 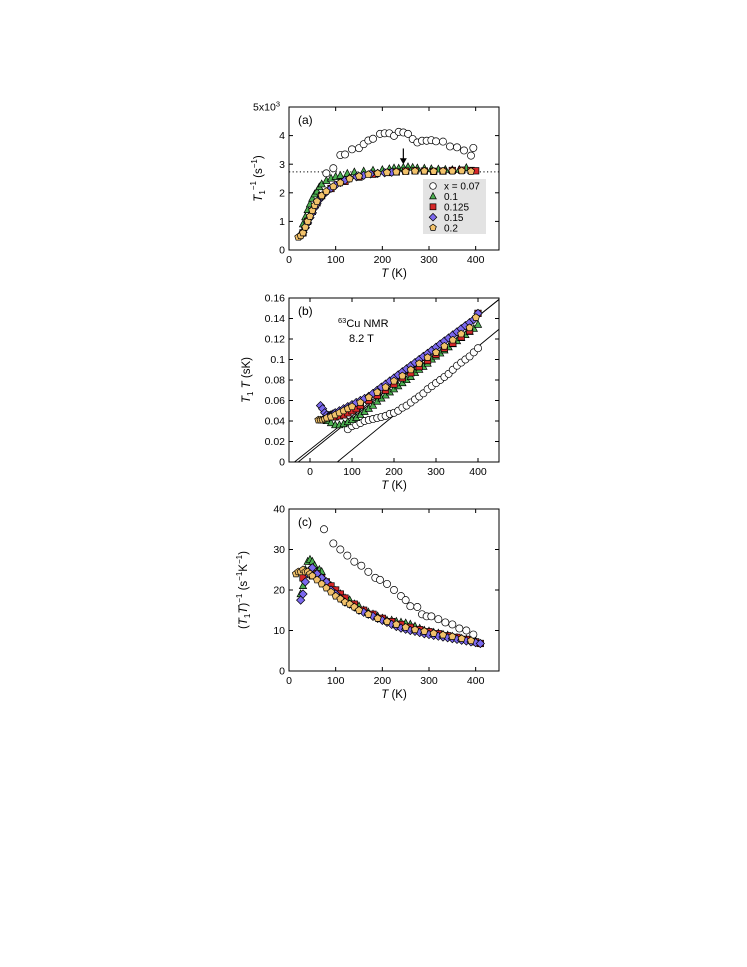 What do you see at coordinates (305, 120) in the screenshot?
I see `panel-label: (a)` at bounding box center [305, 120].